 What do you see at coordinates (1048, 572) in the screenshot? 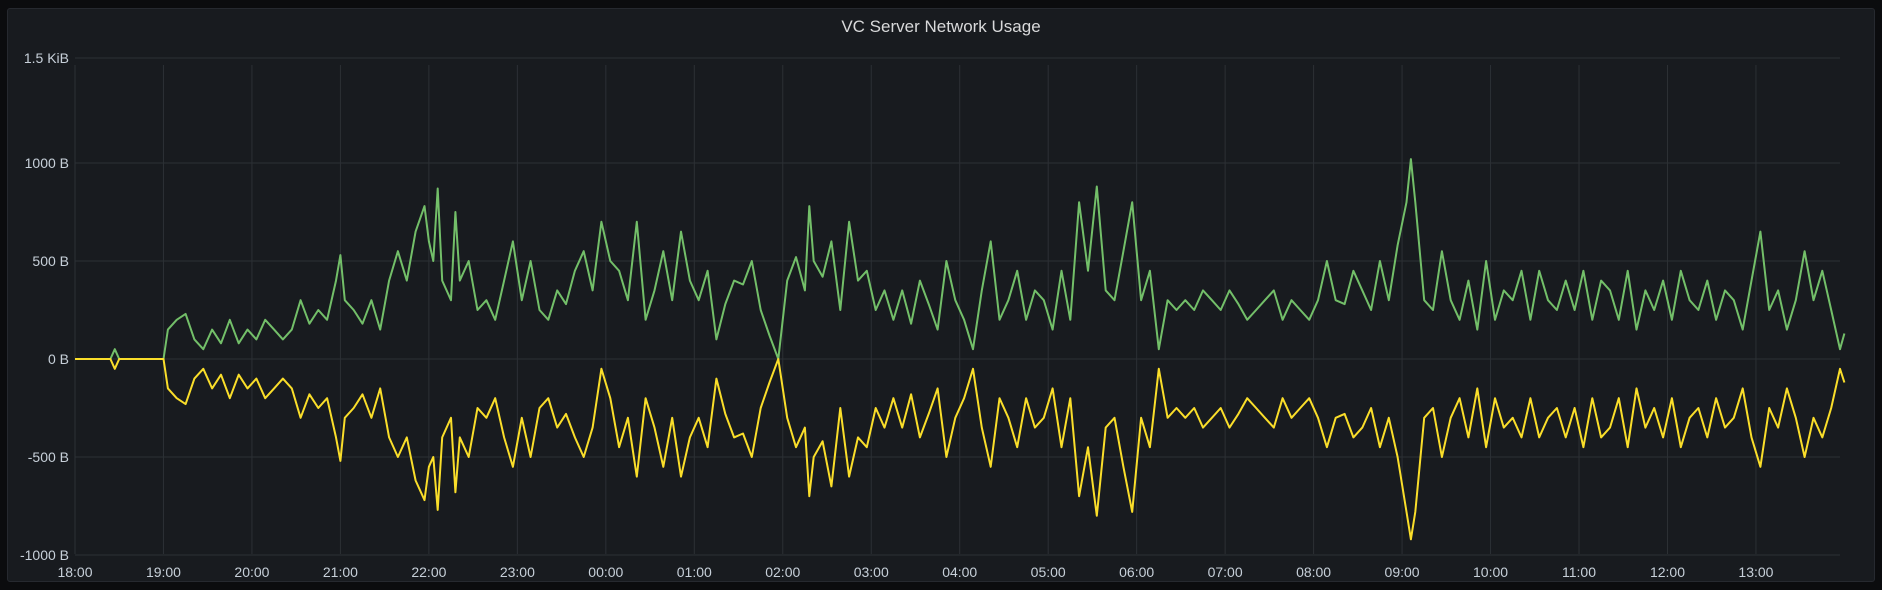
I see `x-tick-label: 05:00` at bounding box center [1048, 572].